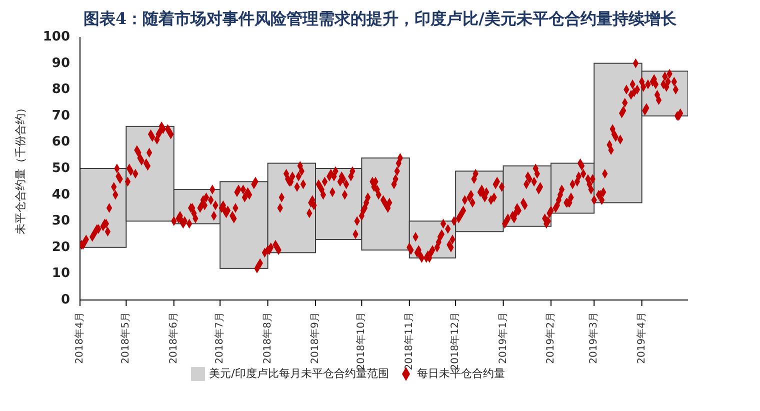  What do you see at coordinates (173, 338) in the screenshot?
I see `x-tick-label: 2018年6月` at bounding box center [173, 338].